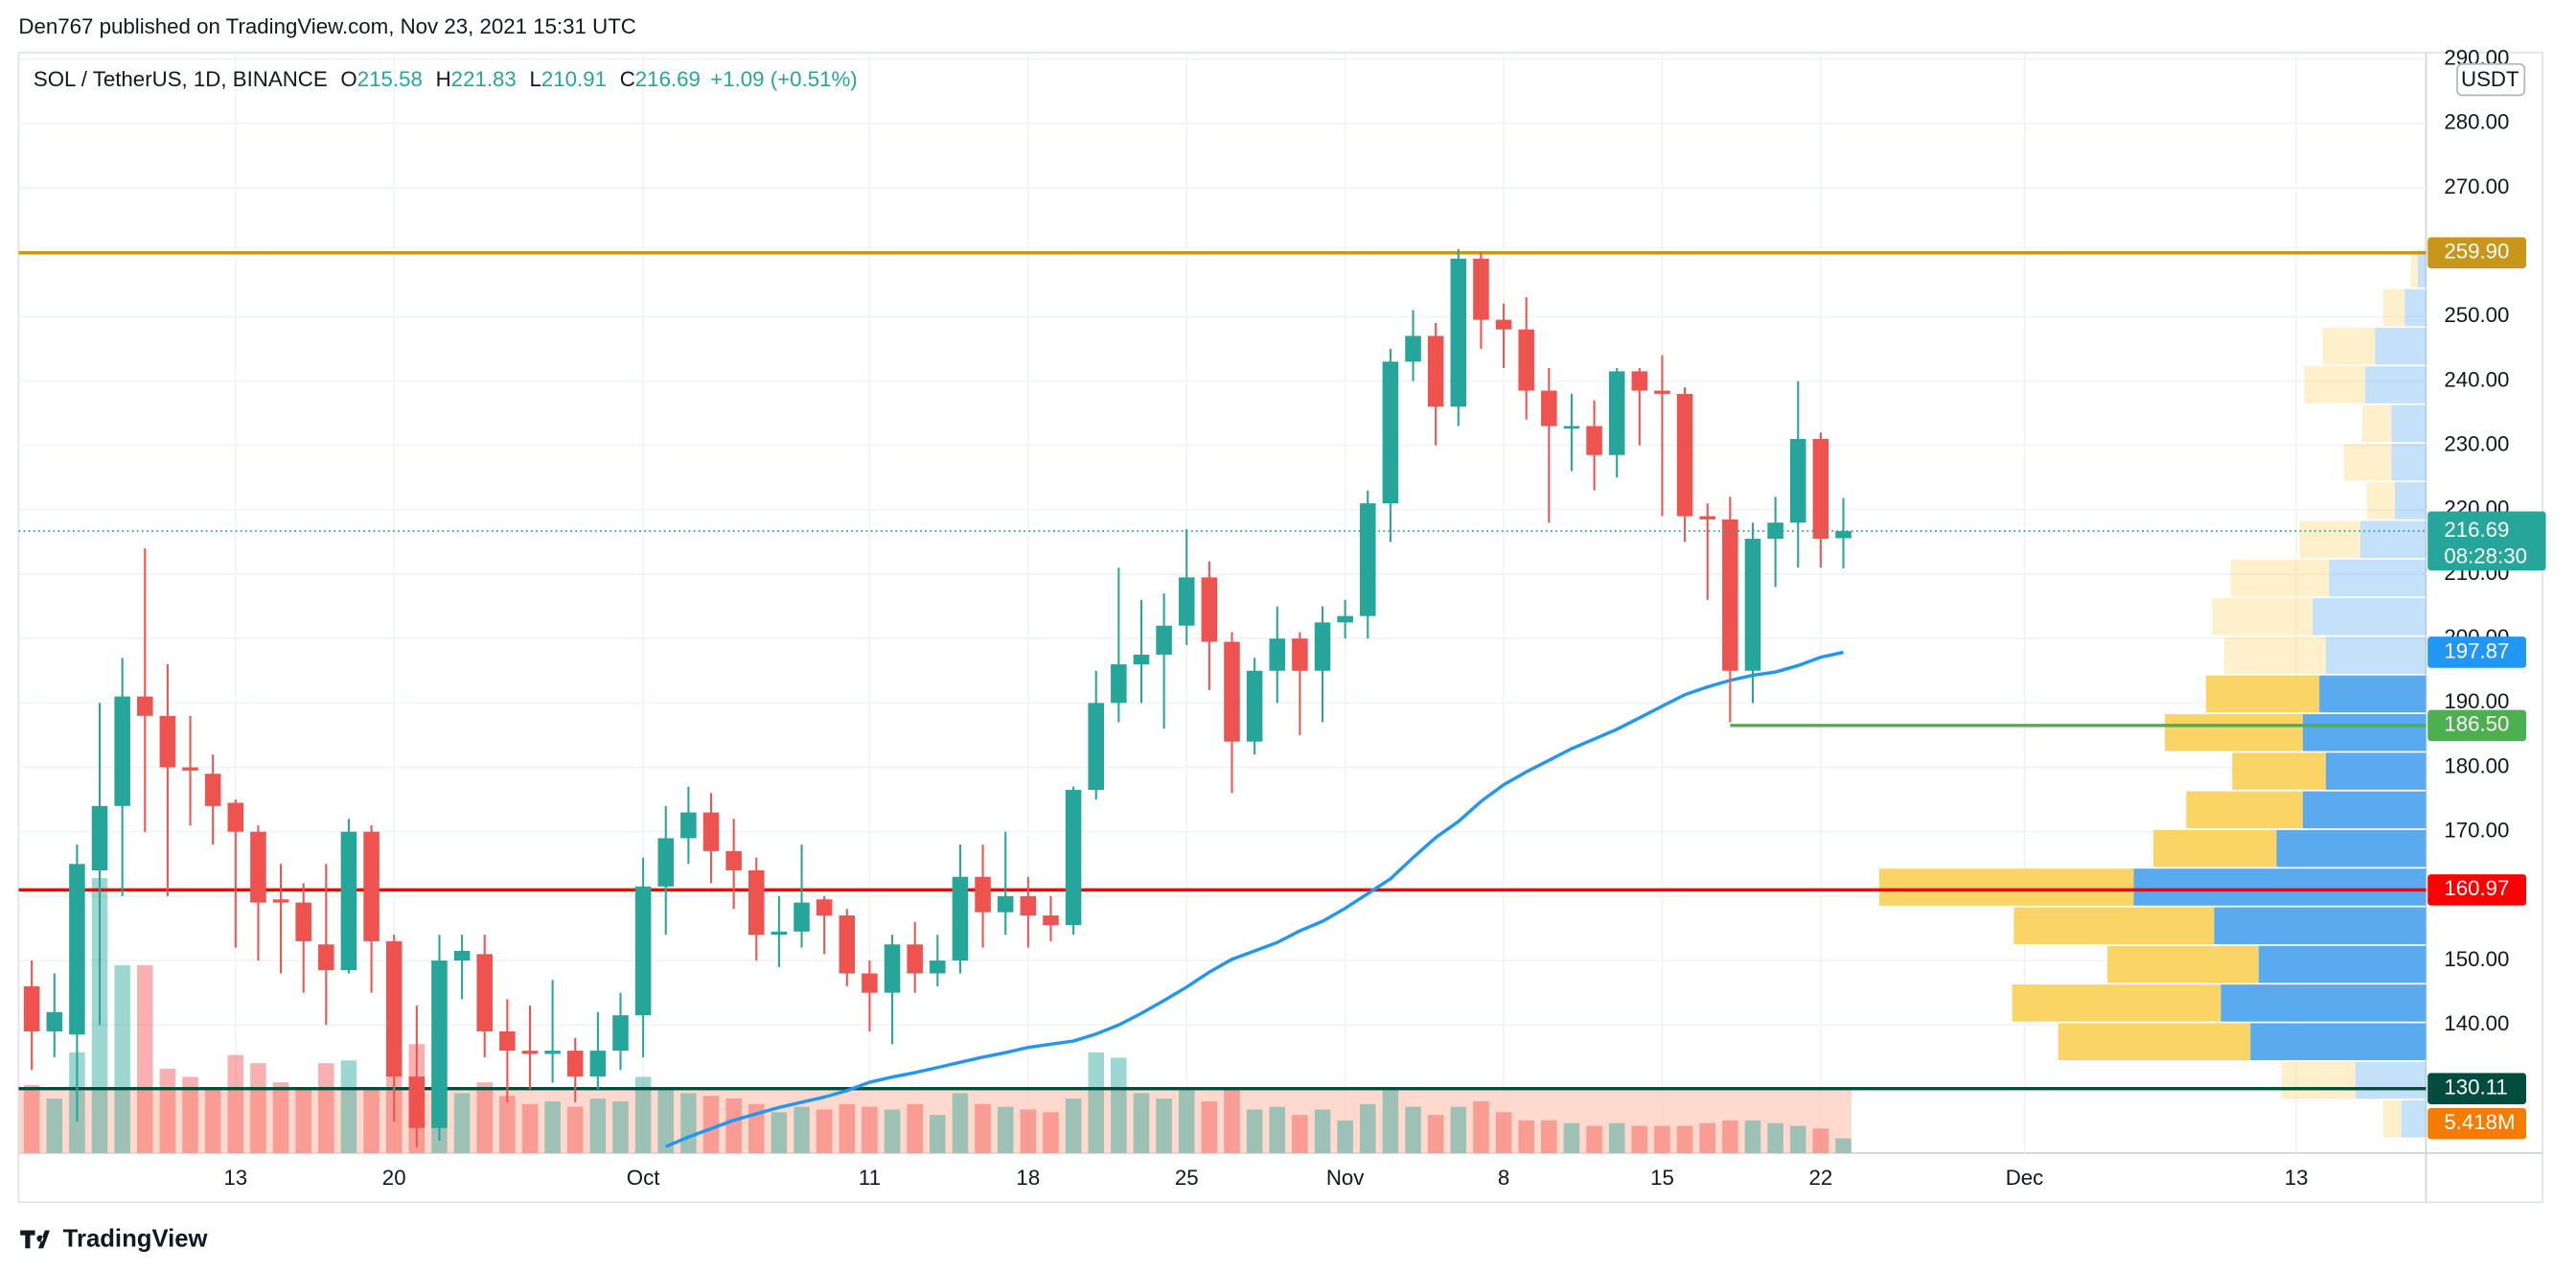 The image size is (2576, 1273). What do you see at coordinates (1345, 1178) in the screenshot?
I see `x-tick-label: Nov` at bounding box center [1345, 1178].